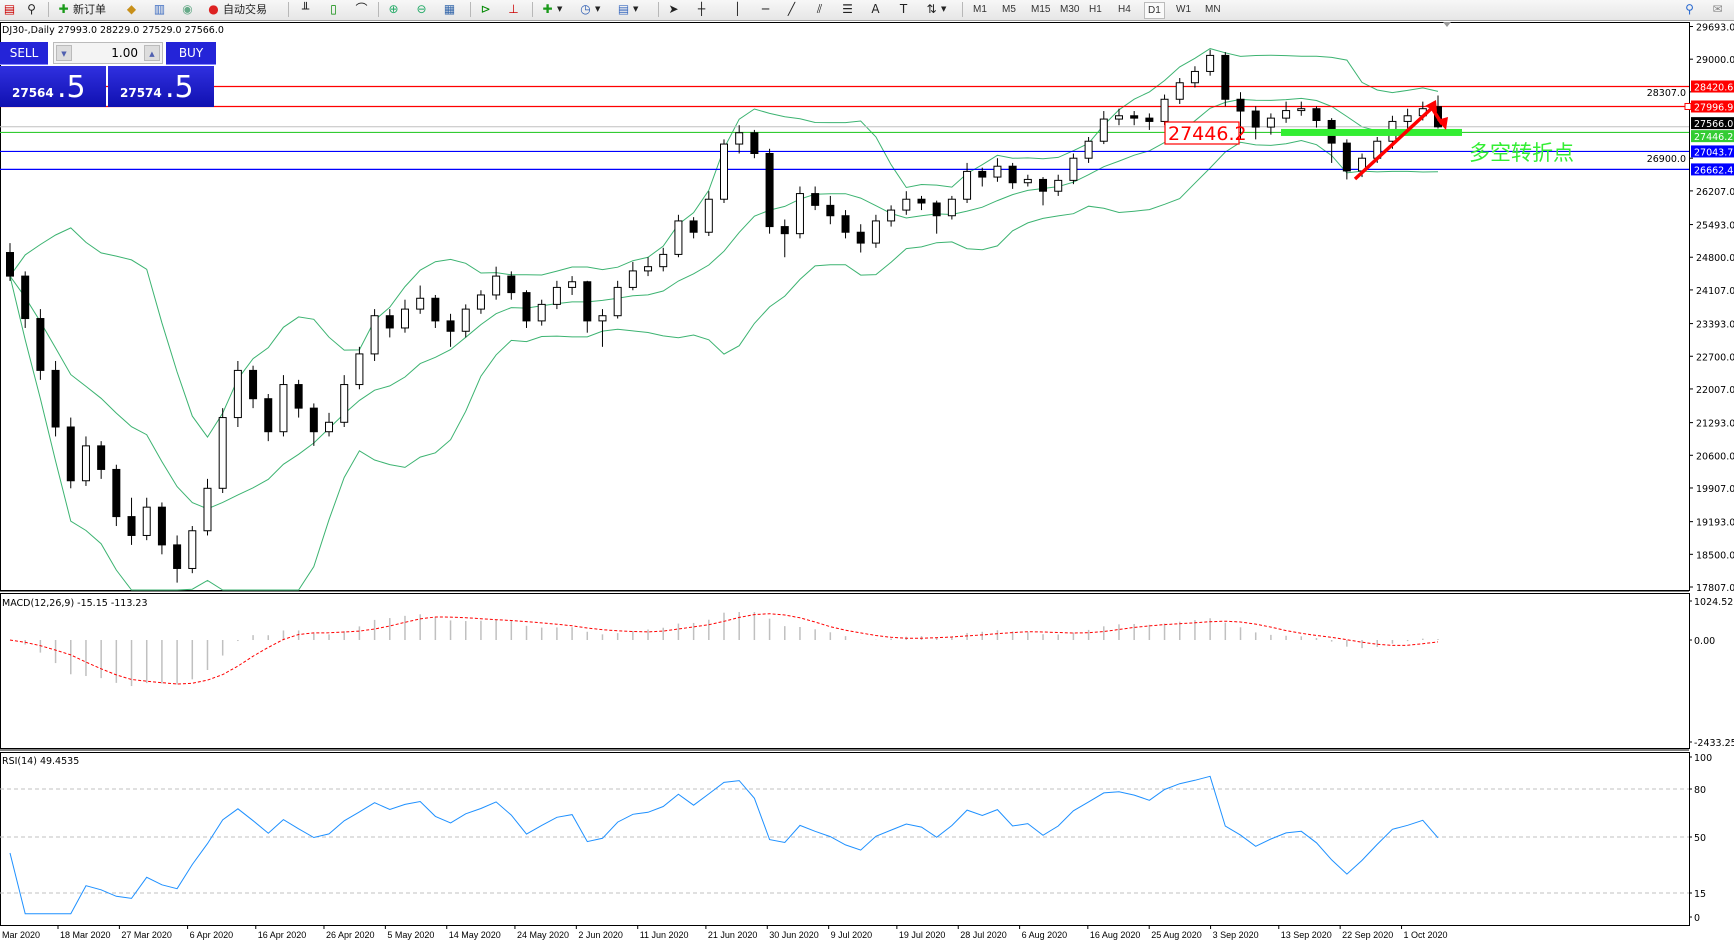 The image size is (1734, 944). What do you see at coordinates (393, 9) in the screenshot?
I see `zoom-in-button: ⊕` at bounding box center [393, 9].